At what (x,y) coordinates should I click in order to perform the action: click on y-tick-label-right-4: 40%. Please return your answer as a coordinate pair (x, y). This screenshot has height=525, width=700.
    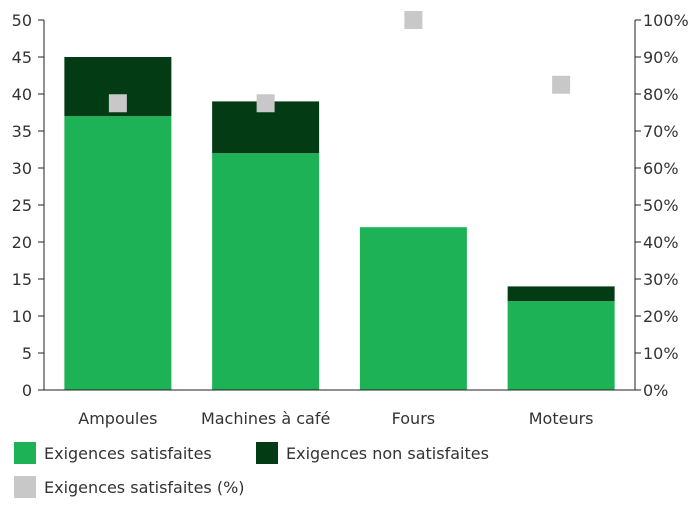
    Looking at the image, I should click on (661, 242).